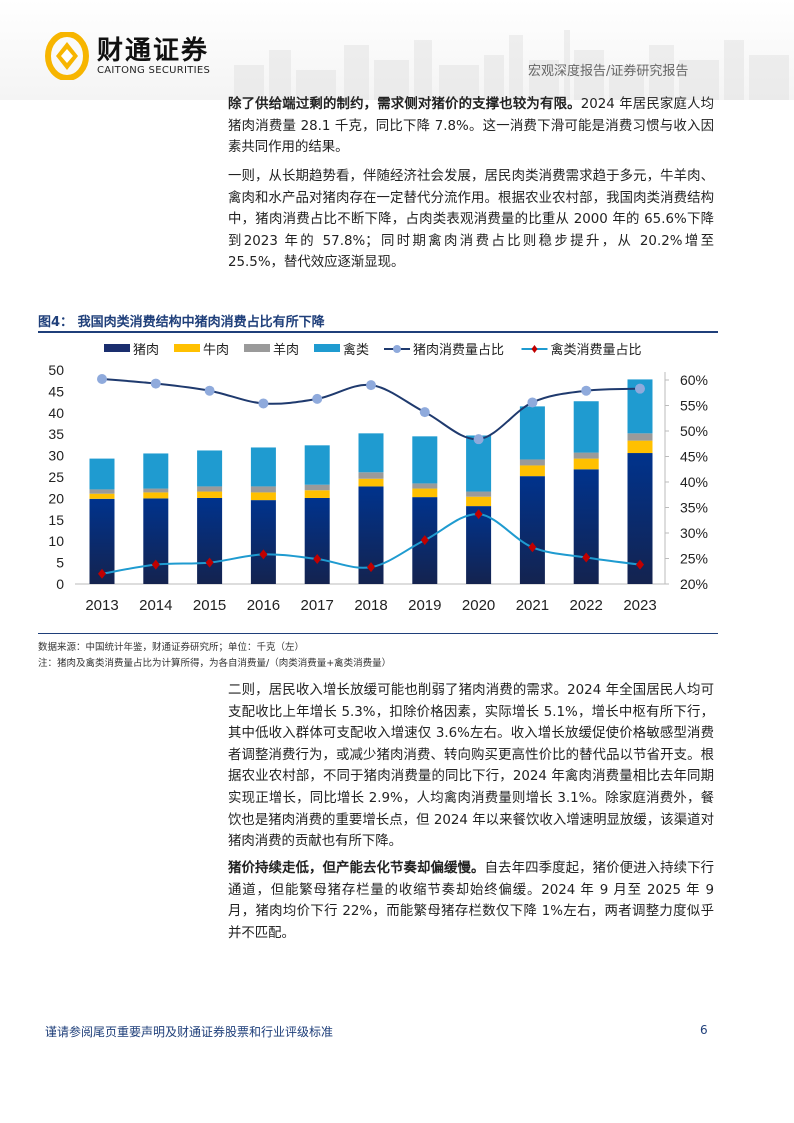 This screenshot has height=1123, width=794. I want to click on bar-羊肉-2016, so click(263, 489).